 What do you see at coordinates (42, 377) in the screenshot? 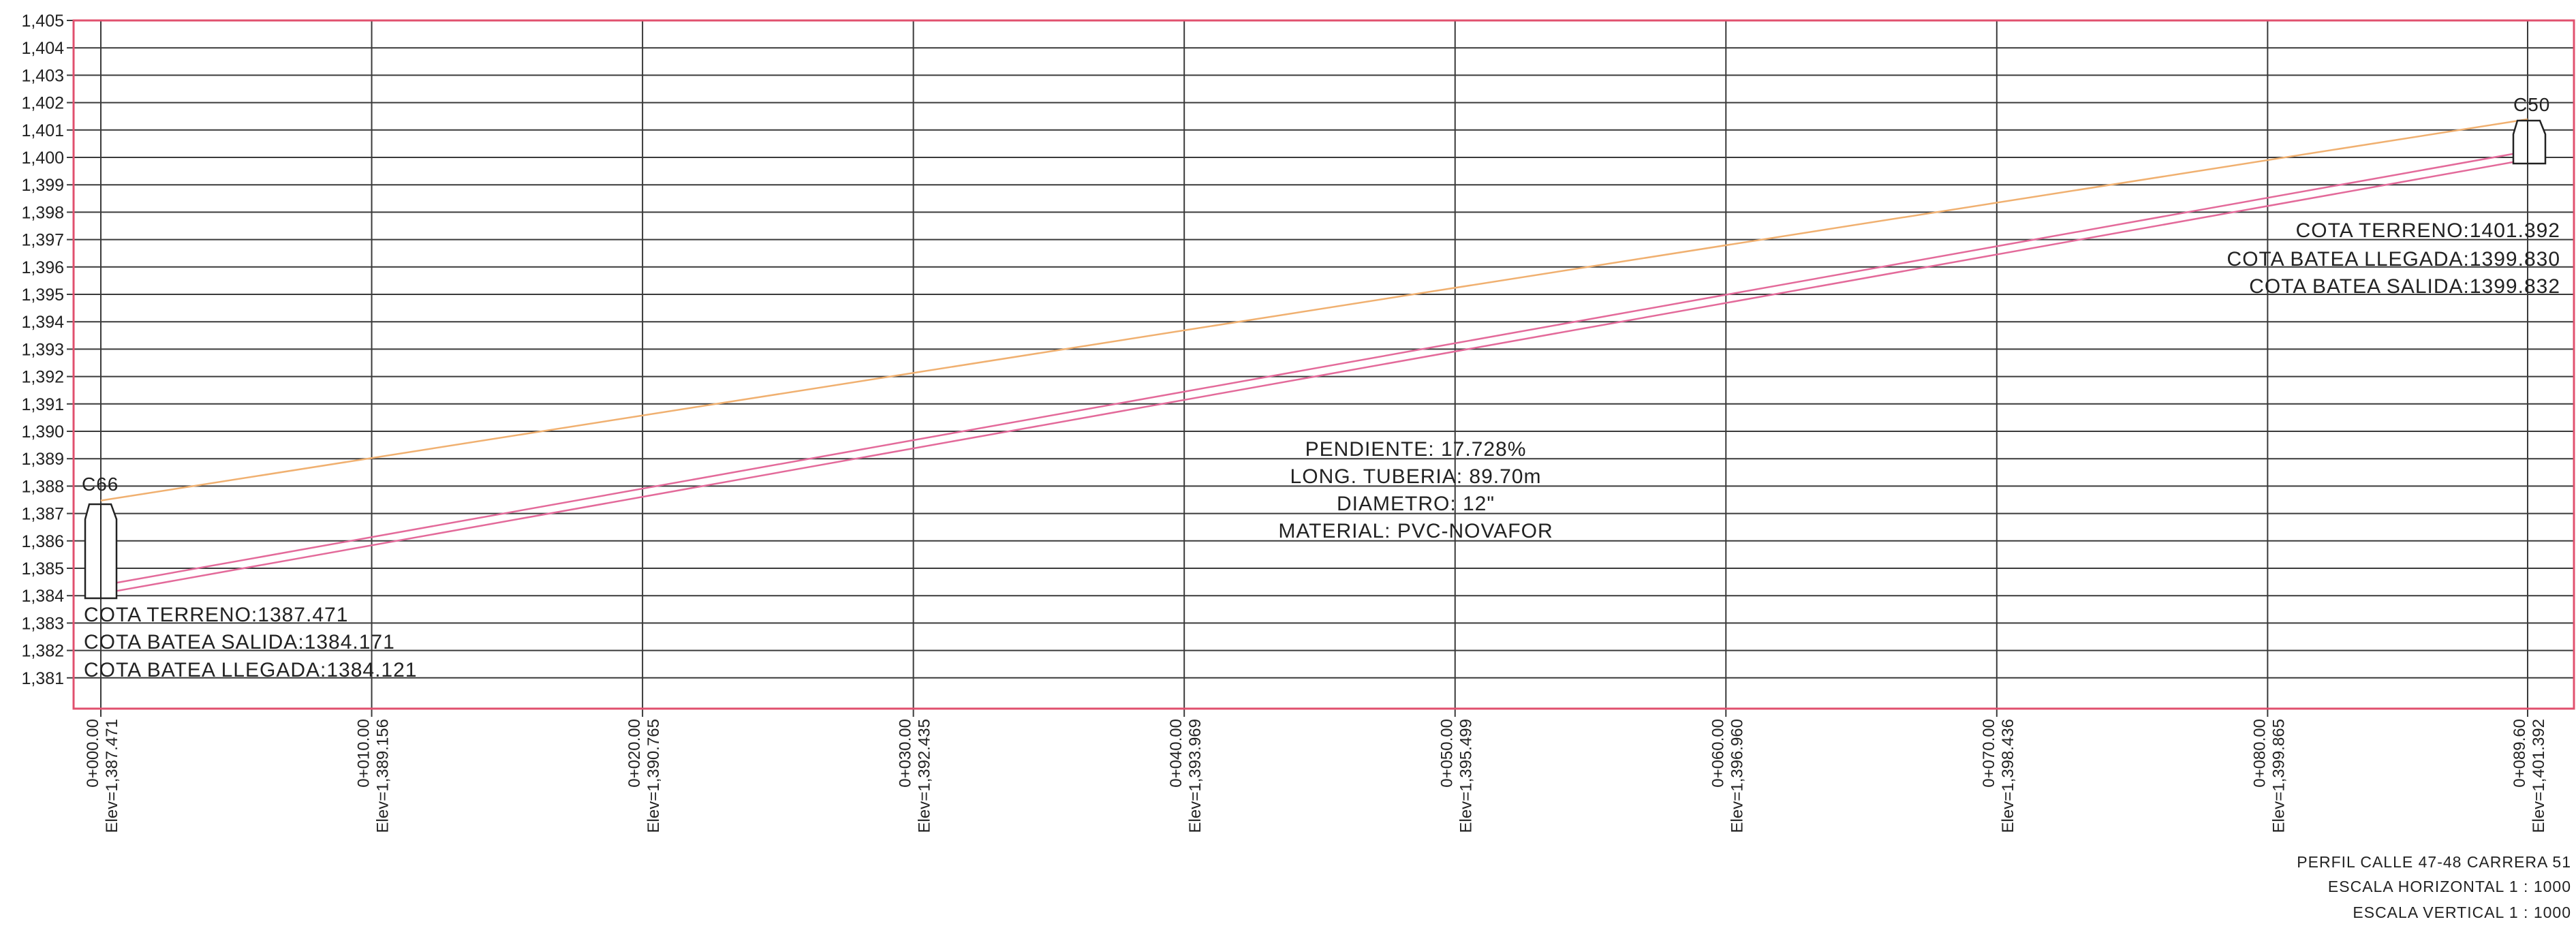
I see `elevation-label: 1,392` at bounding box center [42, 377].